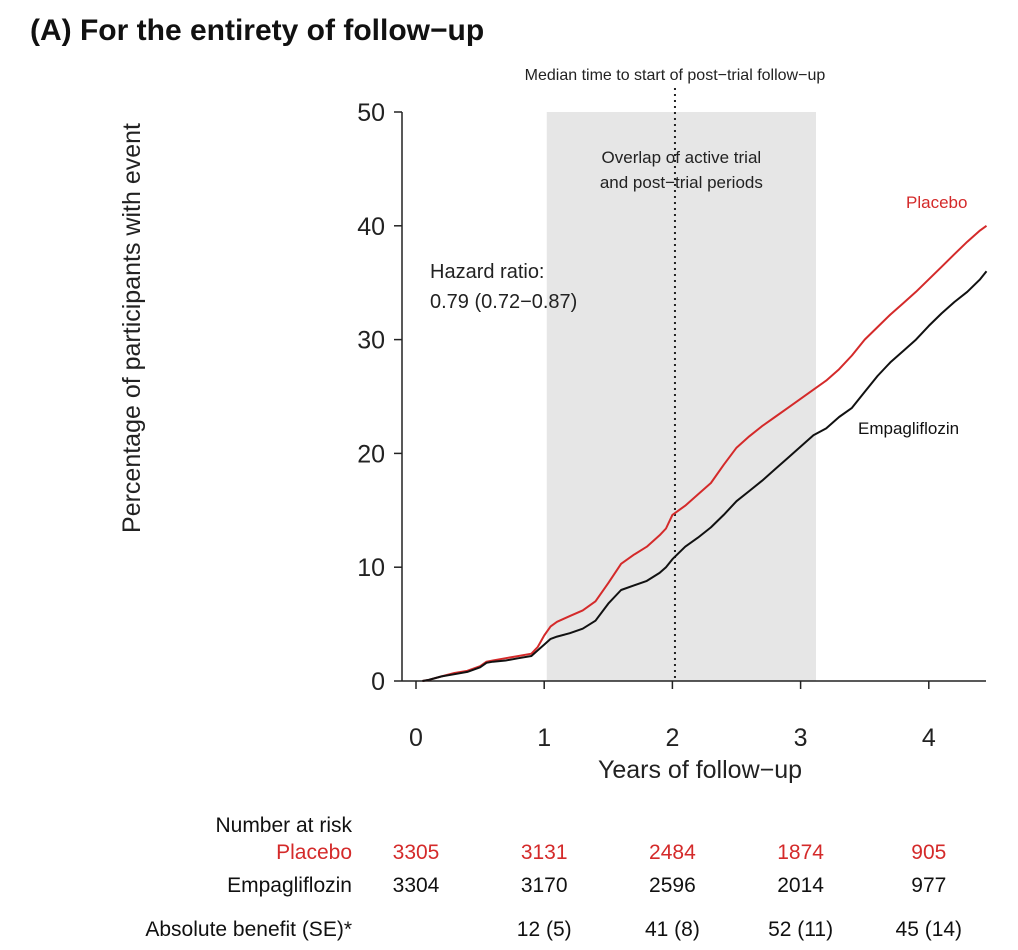 This screenshot has height=950, width=1018. Describe the element at coordinates (544, 852) in the screenshot. I see `risk-cell: 3131` at that location.